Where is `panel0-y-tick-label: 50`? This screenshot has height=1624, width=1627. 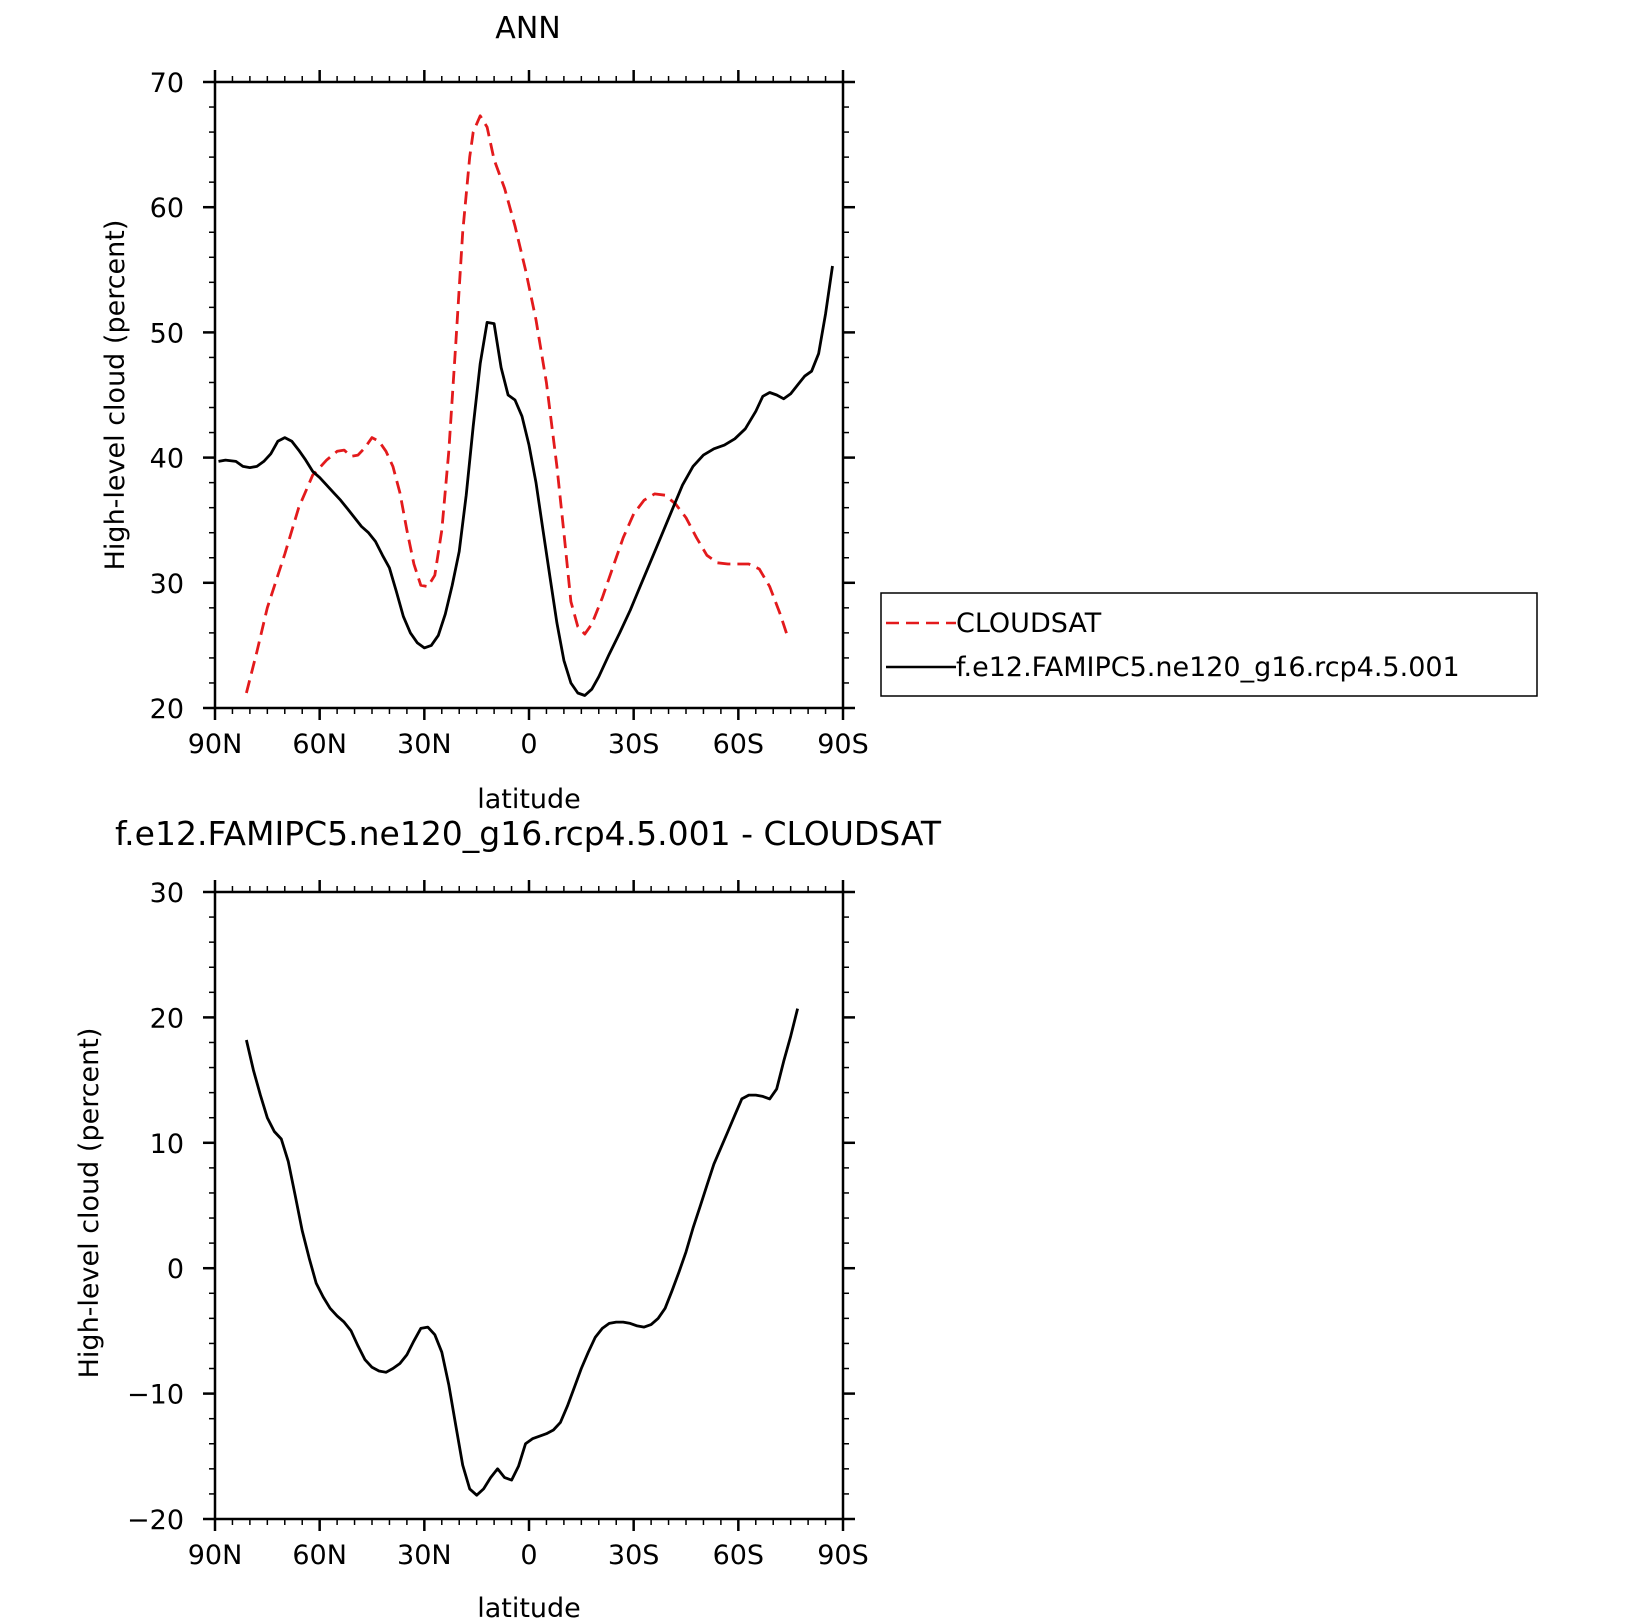 panel0-y-tick-label: 50 is located at coordinates (167, 333).